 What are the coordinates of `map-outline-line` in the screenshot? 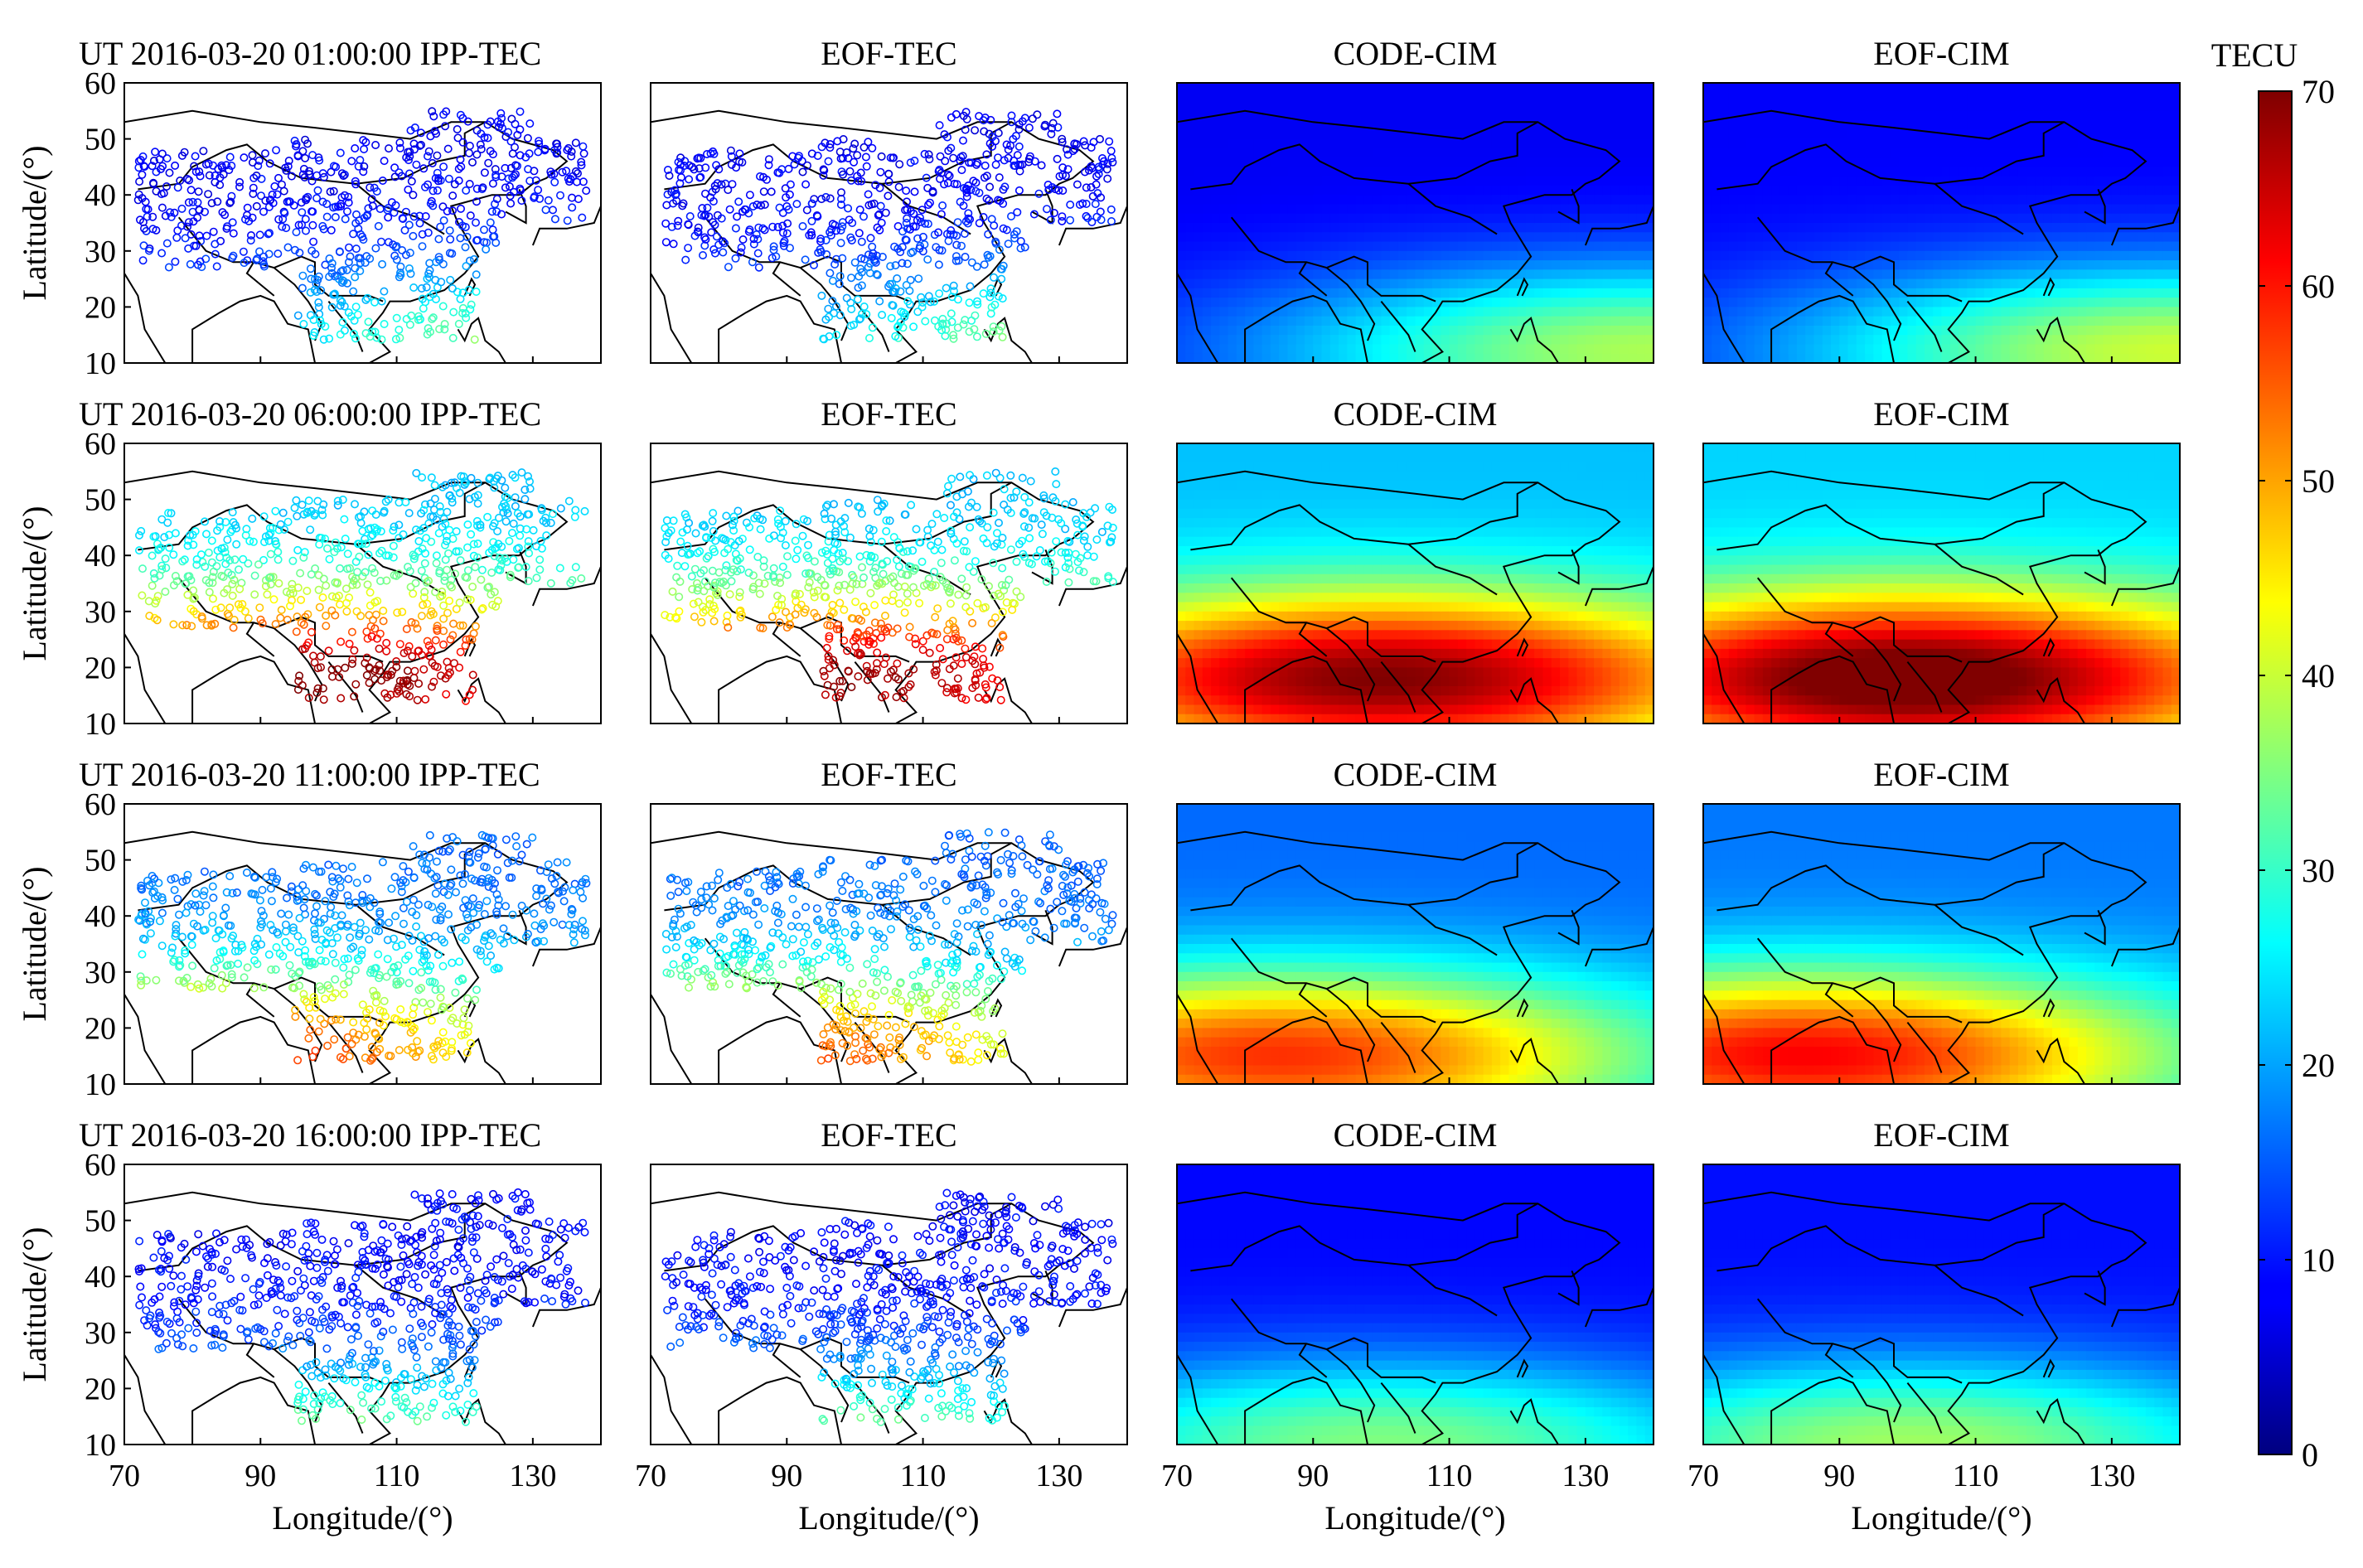 It's located at (1725, 318).